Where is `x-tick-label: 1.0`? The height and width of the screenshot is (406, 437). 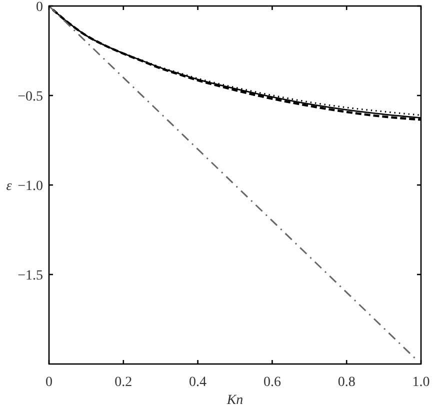 x-tick-label: 1.0 is located at coordinates (421, 382).